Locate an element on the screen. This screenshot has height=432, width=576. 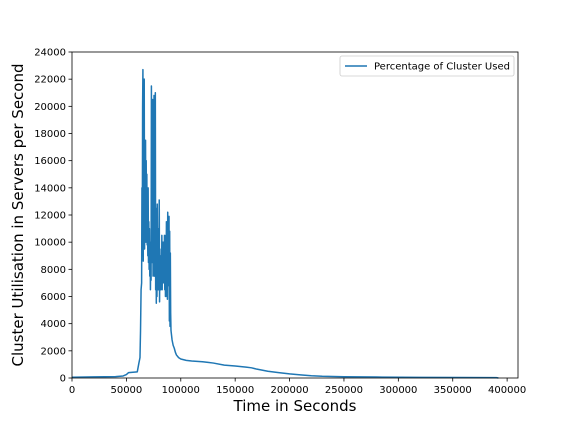
legend-entry-label: Percentage of Cluster Used is located at coordinates (442, 67).